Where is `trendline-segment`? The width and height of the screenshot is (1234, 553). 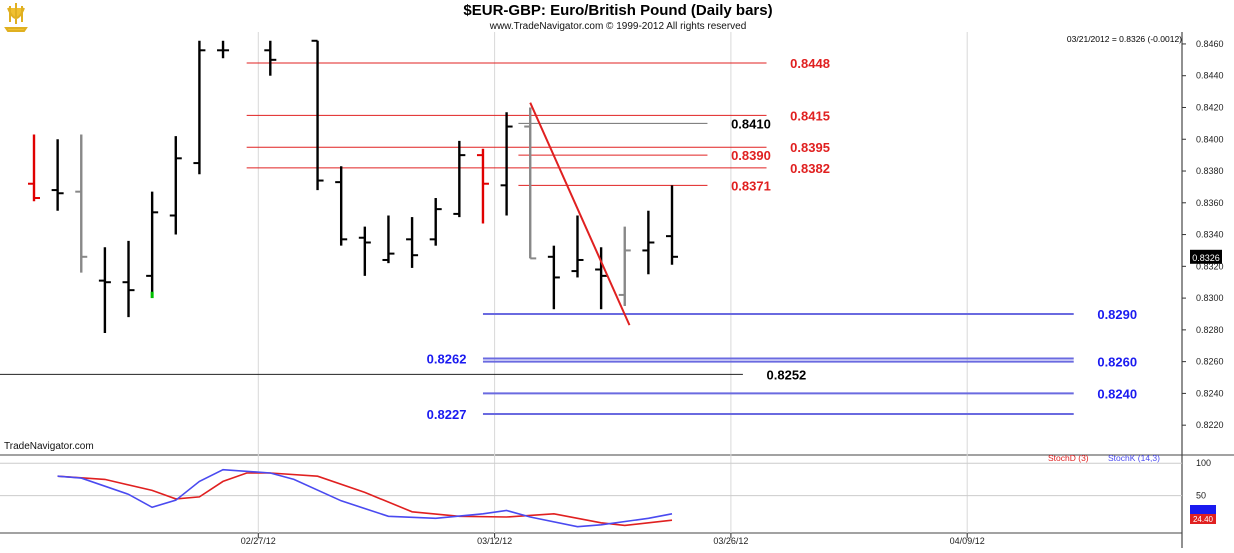 trendline-segment is located at coordinates (580, 214).